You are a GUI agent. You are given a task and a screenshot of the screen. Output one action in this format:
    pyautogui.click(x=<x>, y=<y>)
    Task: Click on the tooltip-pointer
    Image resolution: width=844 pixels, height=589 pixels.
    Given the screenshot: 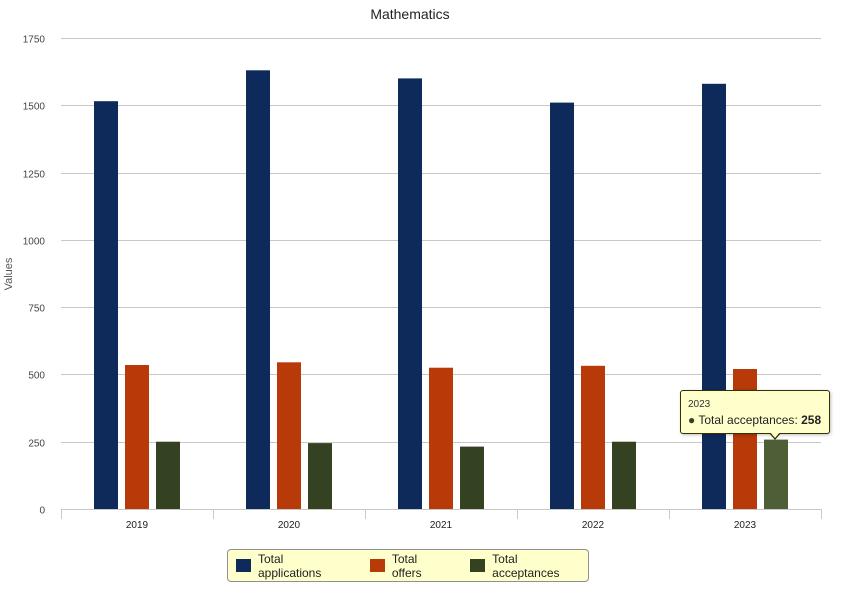 What is the action you would take?
    pyautogui.click(x=775, y=436)
    